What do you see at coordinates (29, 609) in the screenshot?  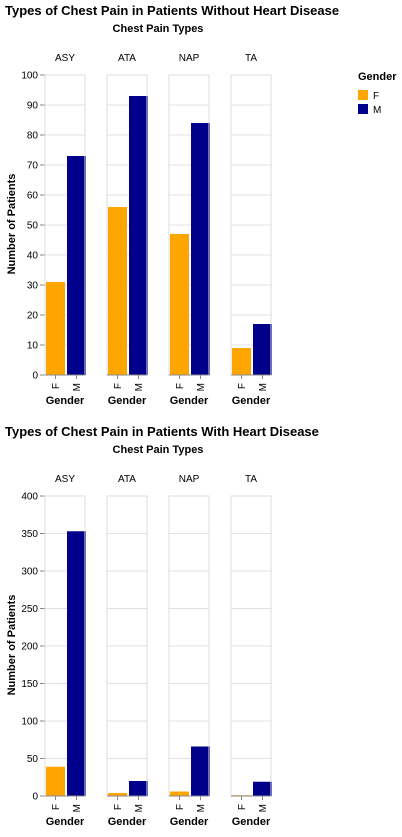 I see `y-tick-label: 250` at bounding box center [29, 609].